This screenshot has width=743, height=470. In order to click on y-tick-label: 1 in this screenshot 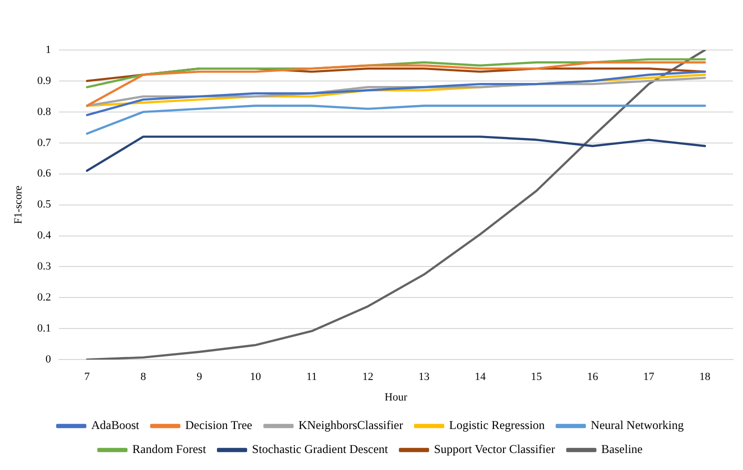, I will do `click(48, 50)`.